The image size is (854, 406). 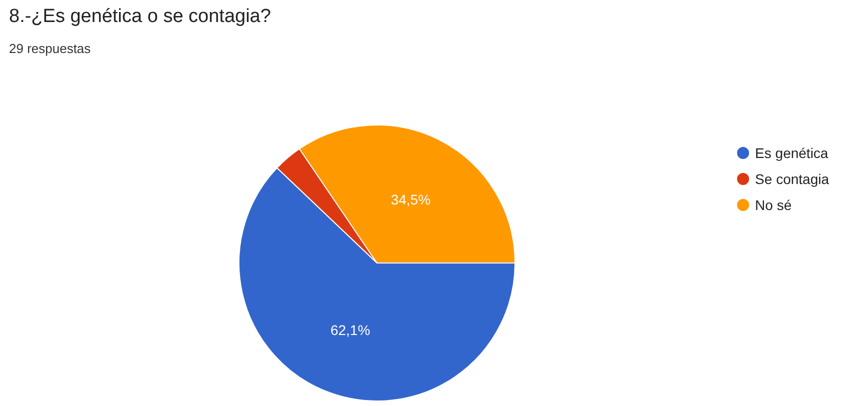 I want to click on data-label: 62,1%, so click(x=350, y=330).